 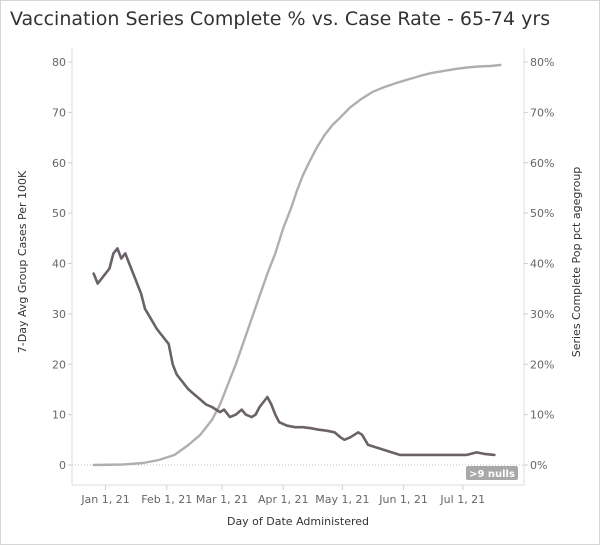 I want to click on null-indicator-label: >9 nulls, so click(x=492, y=474).